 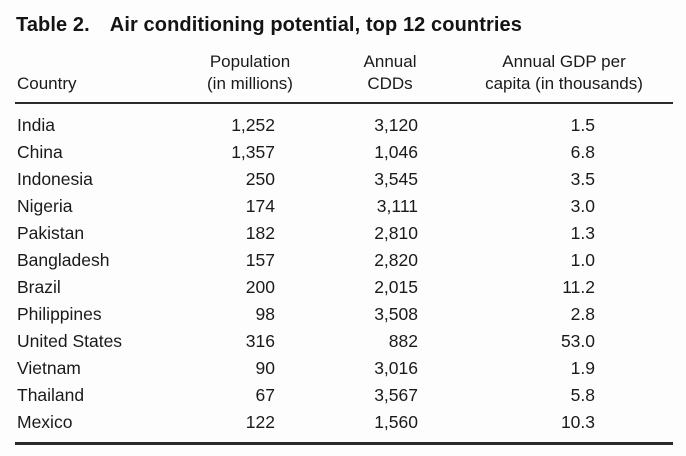 What do you see at coordinates (582, 260) in the screenshot?
I see `gdp-cell: 1.0` at bounding box center [582, 260].